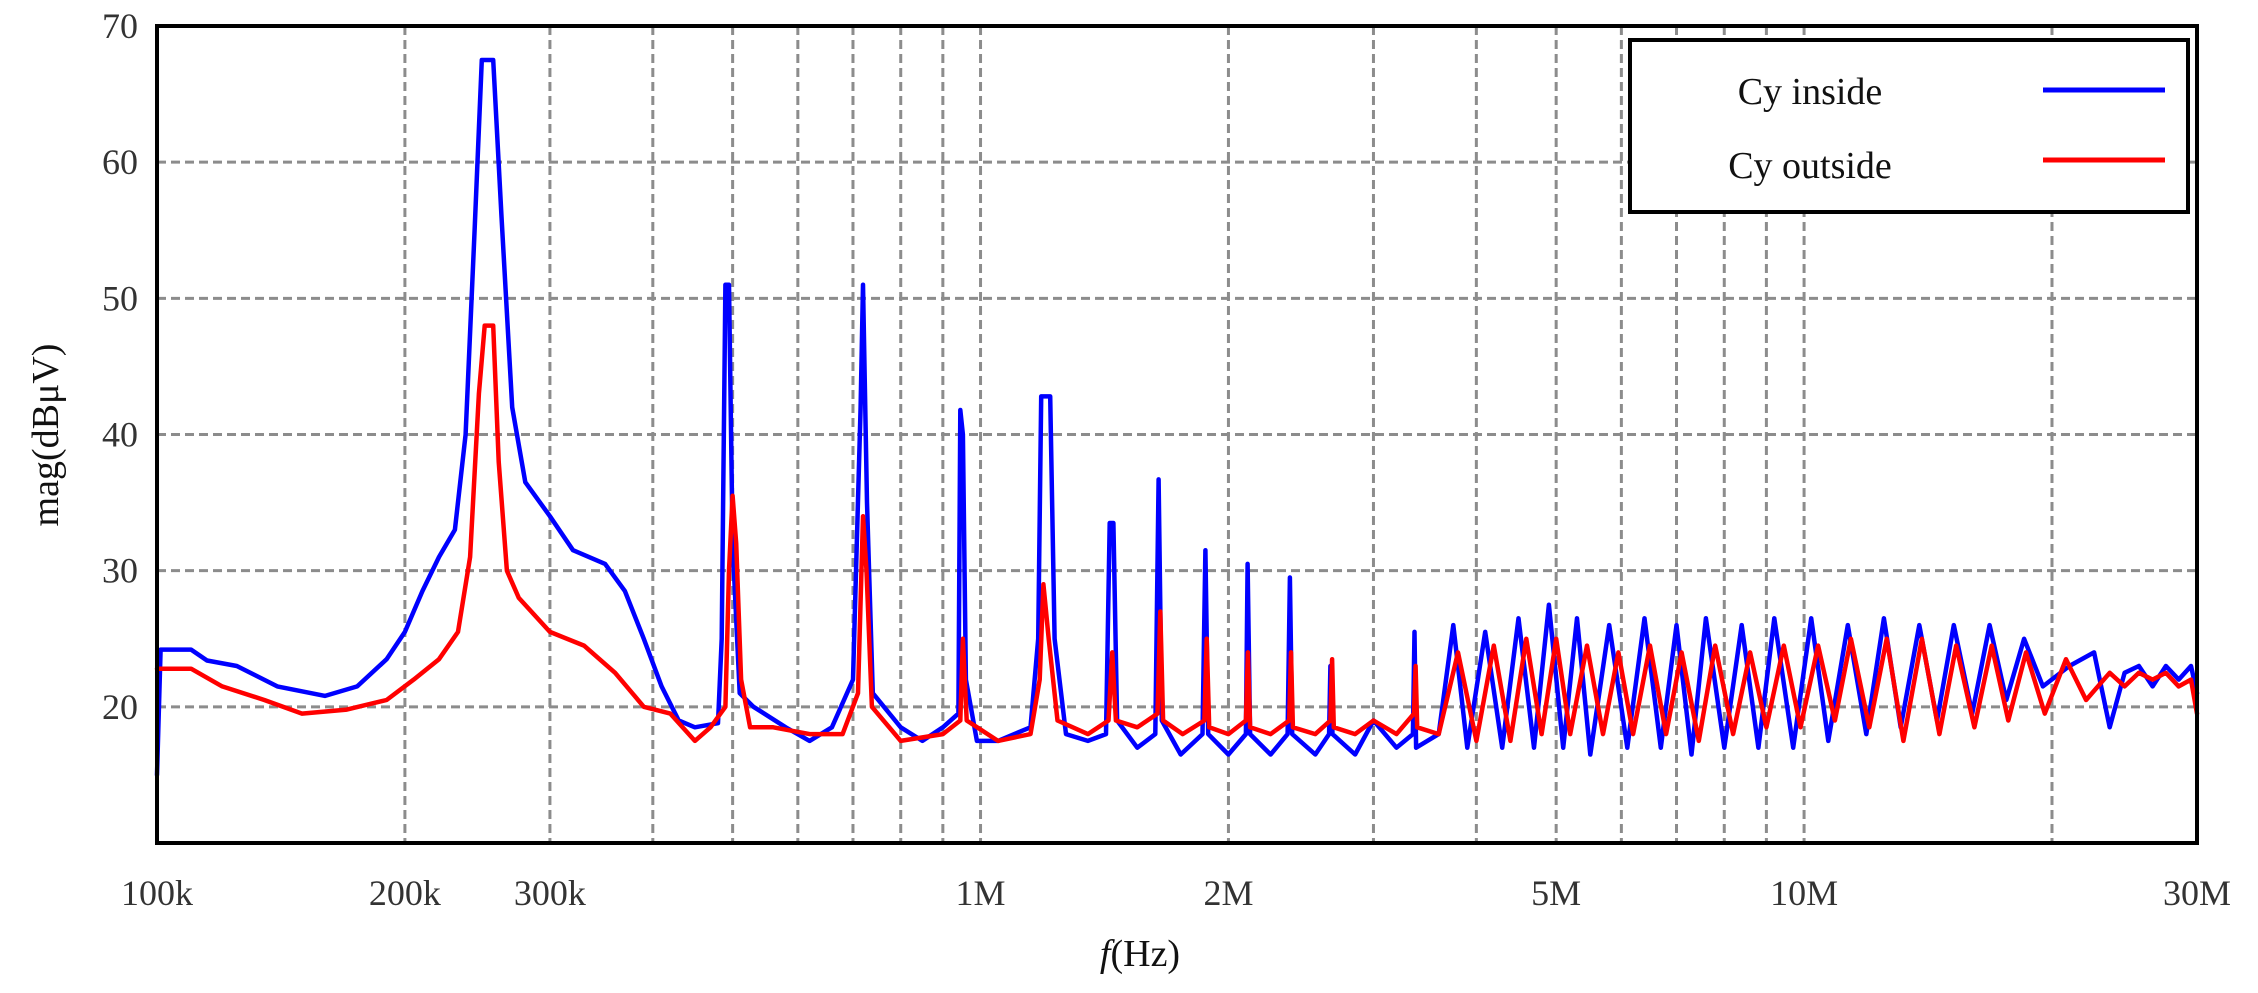 The image size is (2258, 993). I want to click on x-tick-label: 5M, so click(1556, 893).